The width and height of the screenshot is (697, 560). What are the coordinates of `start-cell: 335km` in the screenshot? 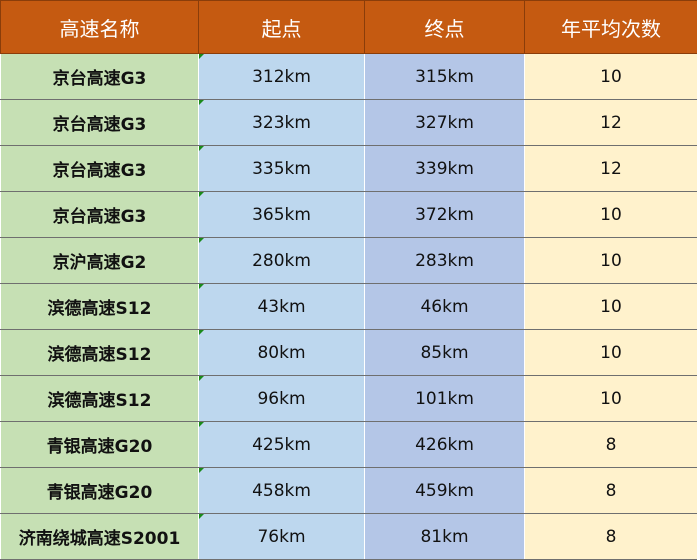 It's located at (282, 169).